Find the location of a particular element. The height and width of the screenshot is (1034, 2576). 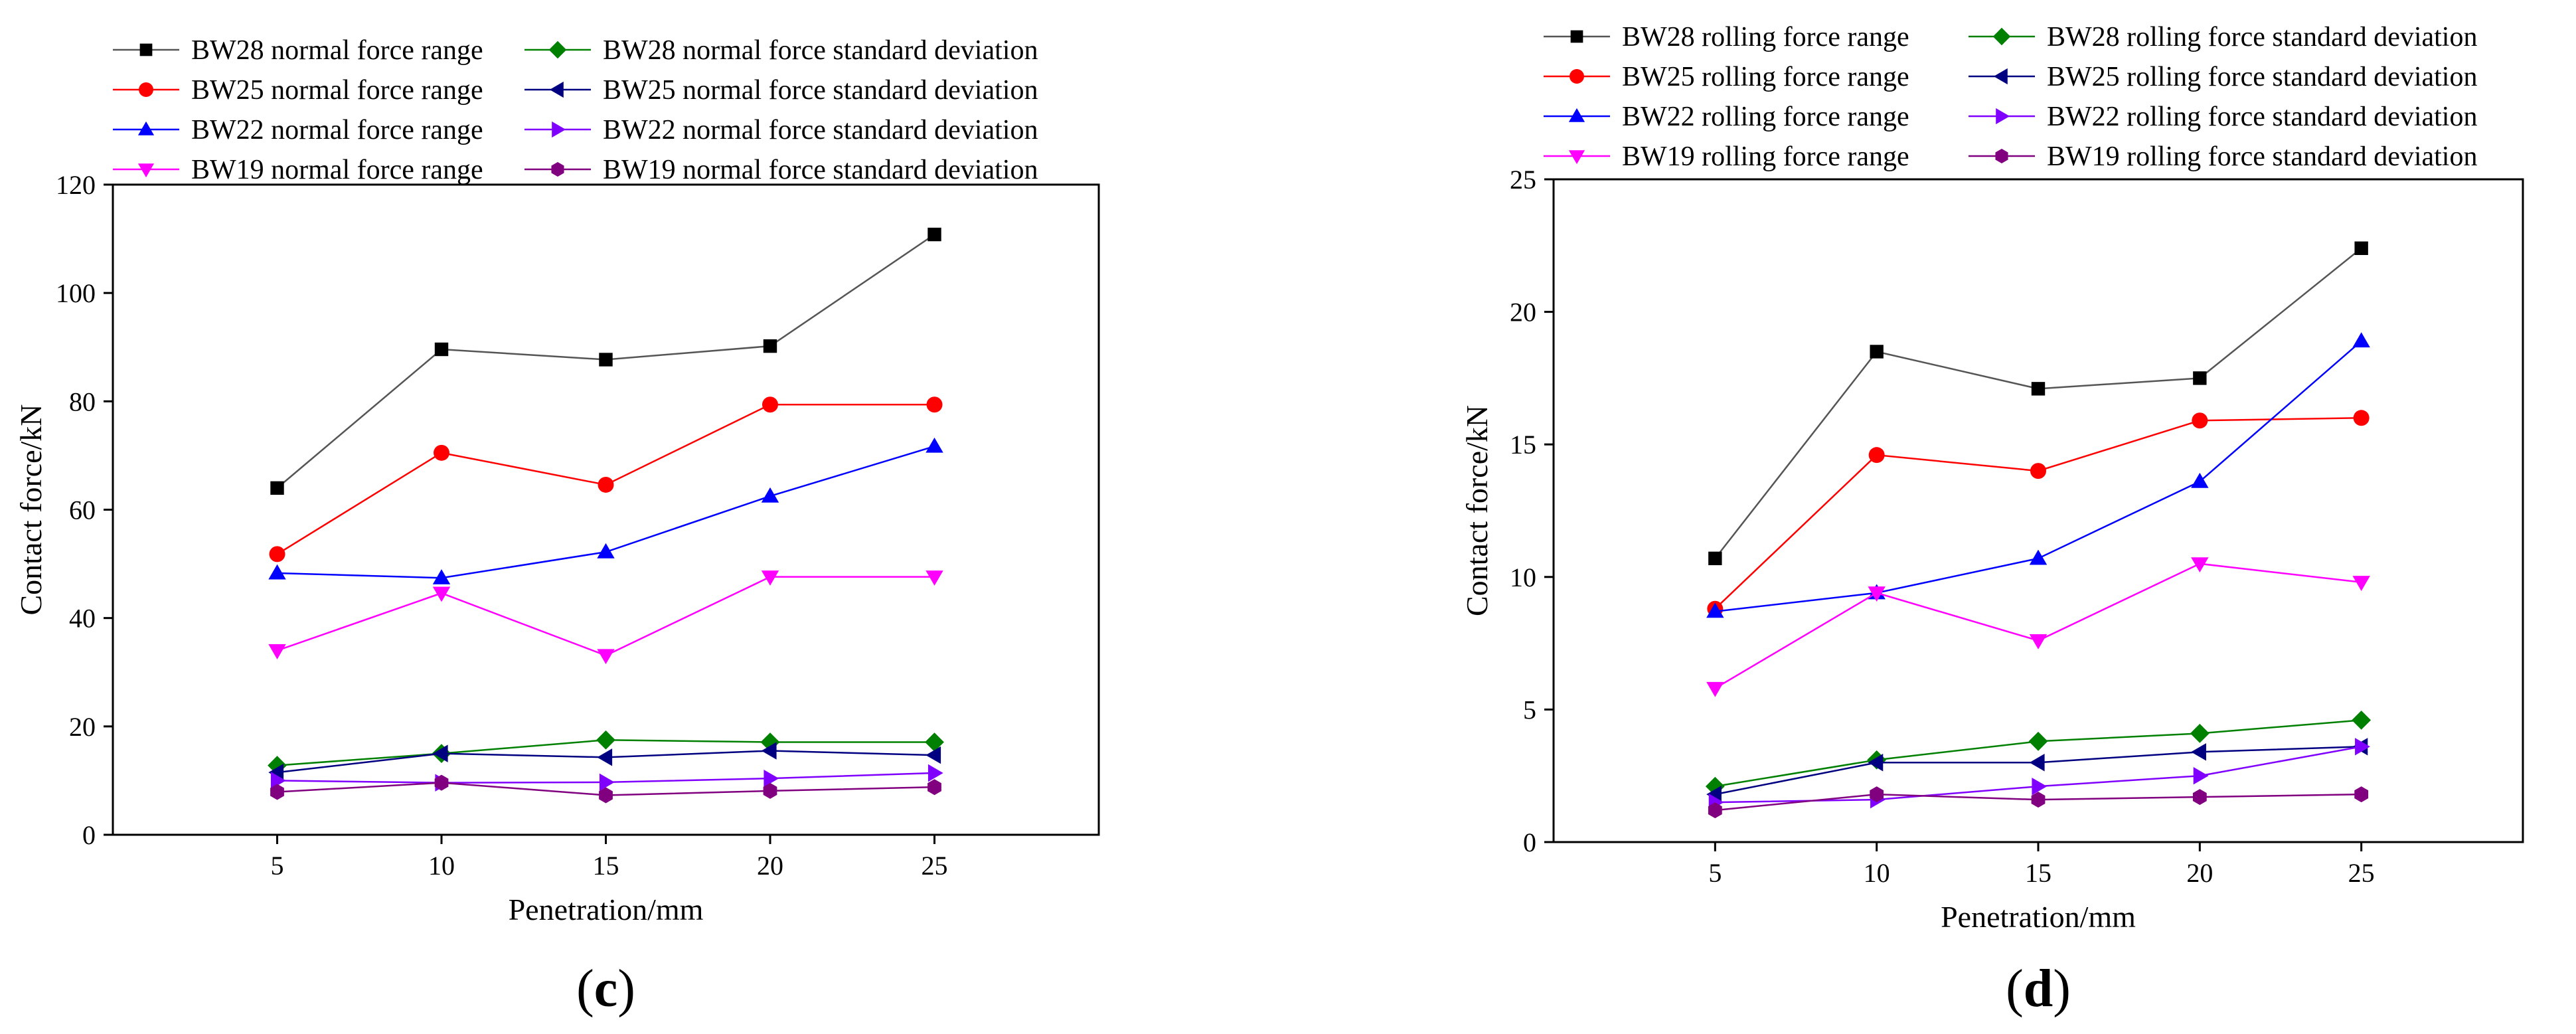

legend-label: BW22 normal force range is located at coordinates (337, 130).